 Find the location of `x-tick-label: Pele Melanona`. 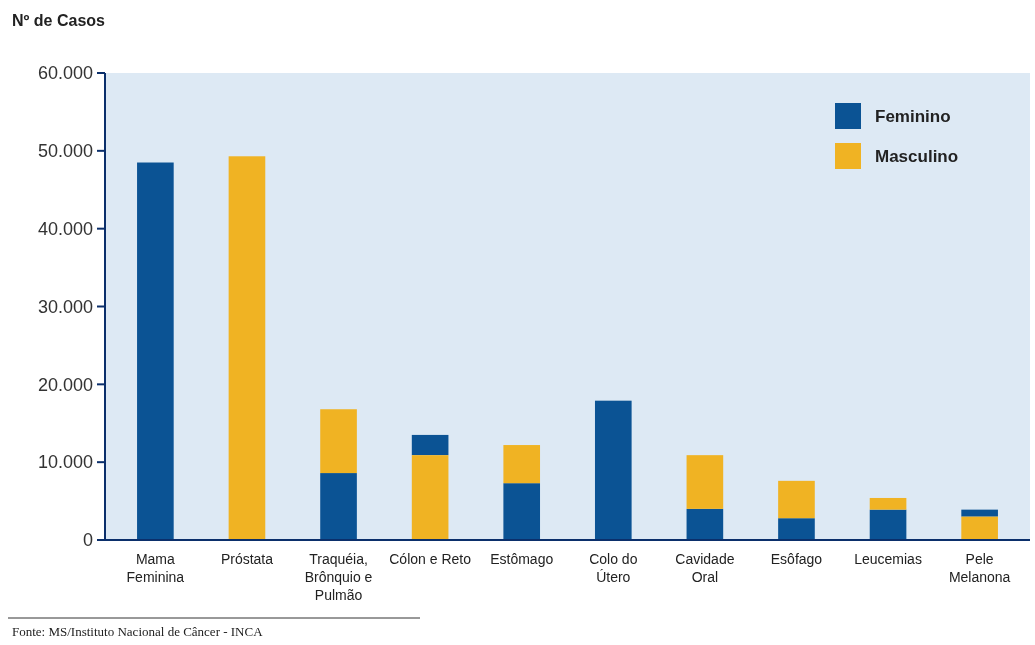

x-tick-label: Pele Melanona is located at coordinates (979, 568).